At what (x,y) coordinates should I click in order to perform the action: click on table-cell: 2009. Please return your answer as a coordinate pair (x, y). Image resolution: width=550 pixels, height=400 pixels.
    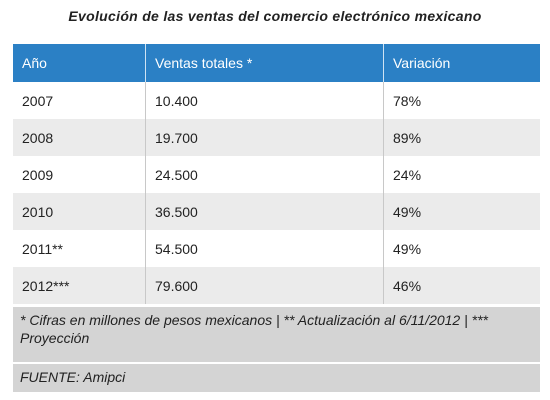
    Looking at the image, I should click on (38, 174).